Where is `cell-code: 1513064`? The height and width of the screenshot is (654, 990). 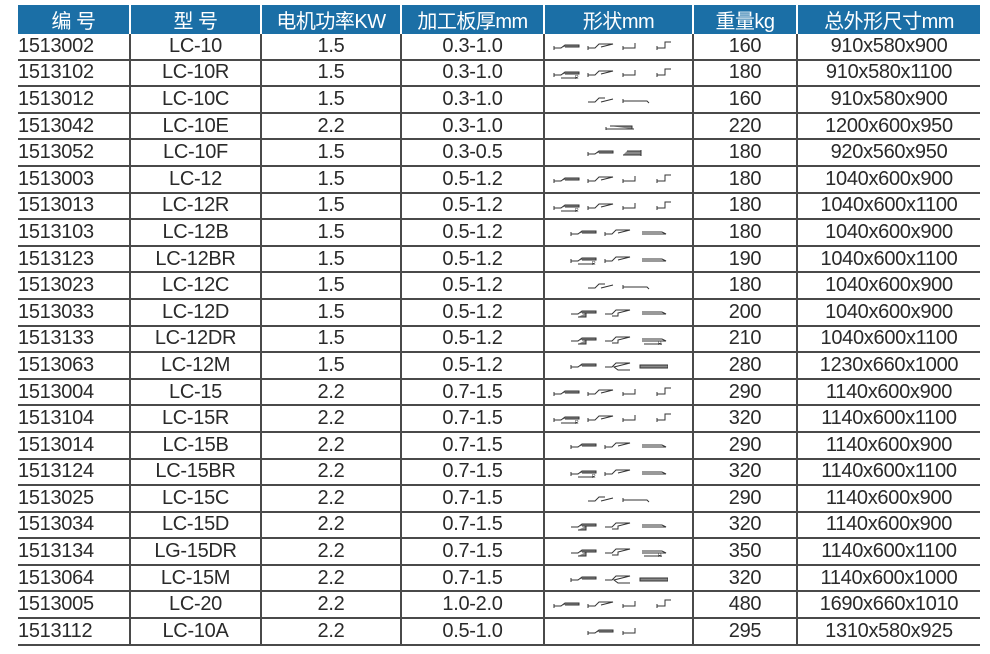 cell-code: 1513064 is located at coordinates (74, 578).